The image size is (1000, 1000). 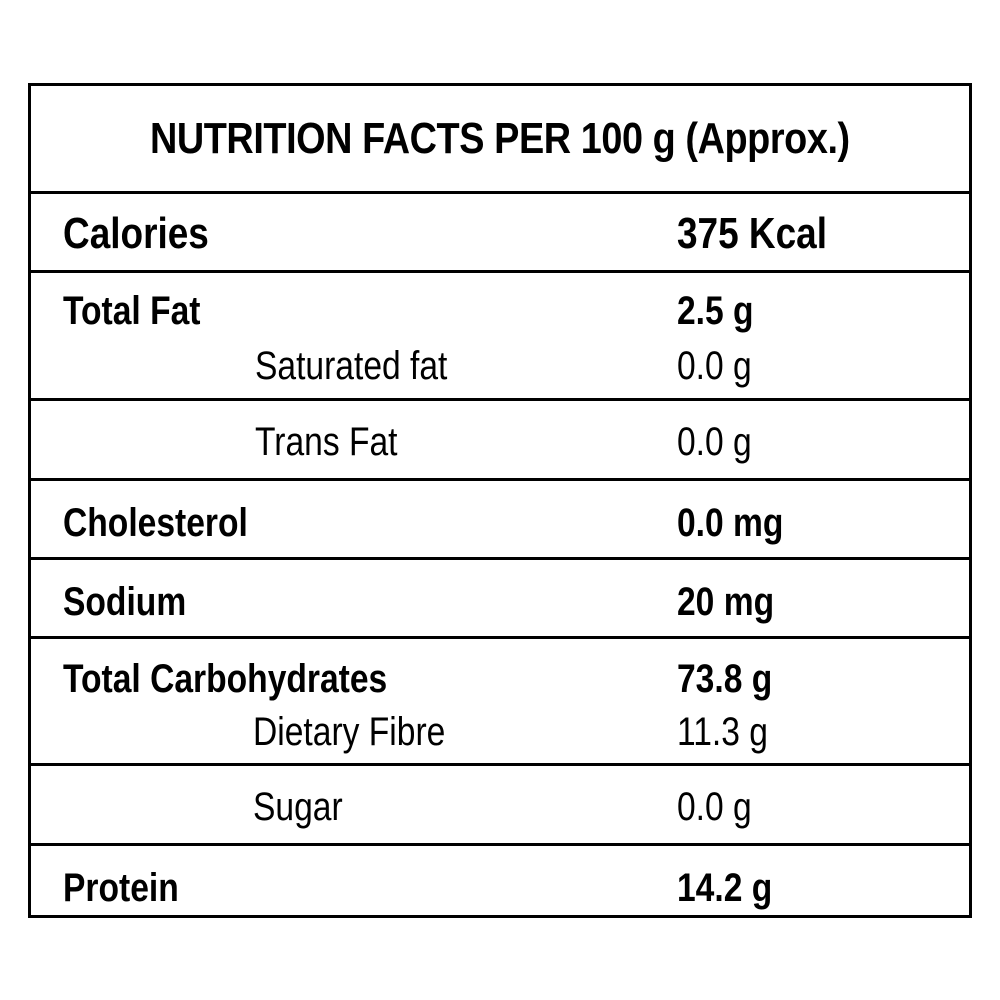 What do you see at coordinates (298, 807) in the screenshot?
I see `sugar-label: Sugar` at bounding box center [298, 807].